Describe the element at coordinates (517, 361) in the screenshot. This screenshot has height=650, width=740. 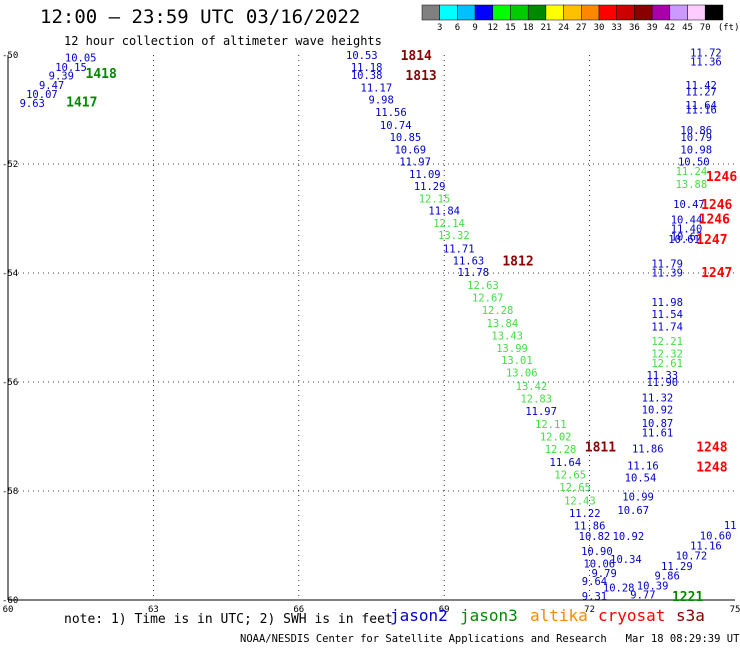
I see `wave-height-point: 13.01` at that location.